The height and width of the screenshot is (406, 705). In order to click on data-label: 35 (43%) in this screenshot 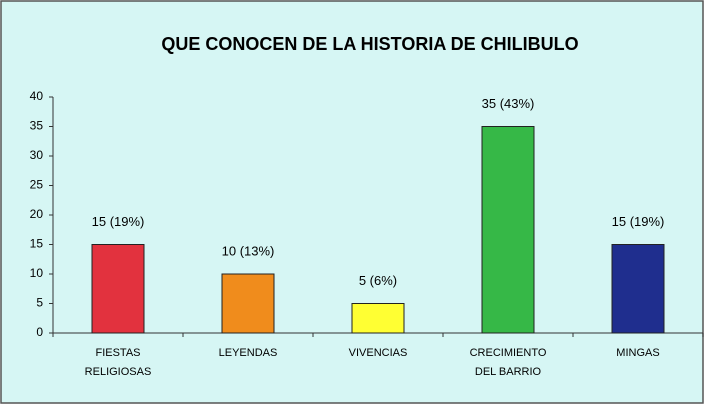, I will do `click(508, 103)`.